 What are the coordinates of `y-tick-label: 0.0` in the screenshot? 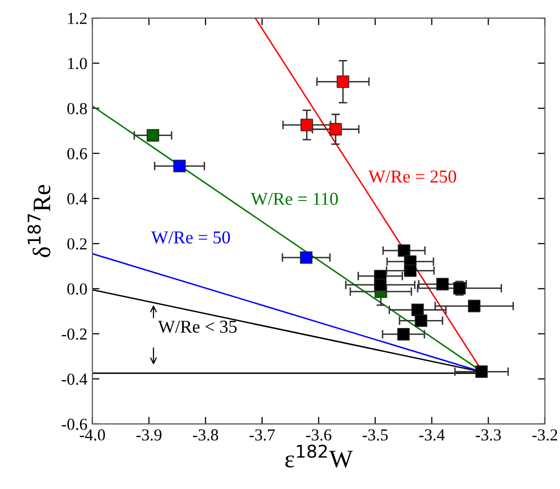 It's located at (77, 289).